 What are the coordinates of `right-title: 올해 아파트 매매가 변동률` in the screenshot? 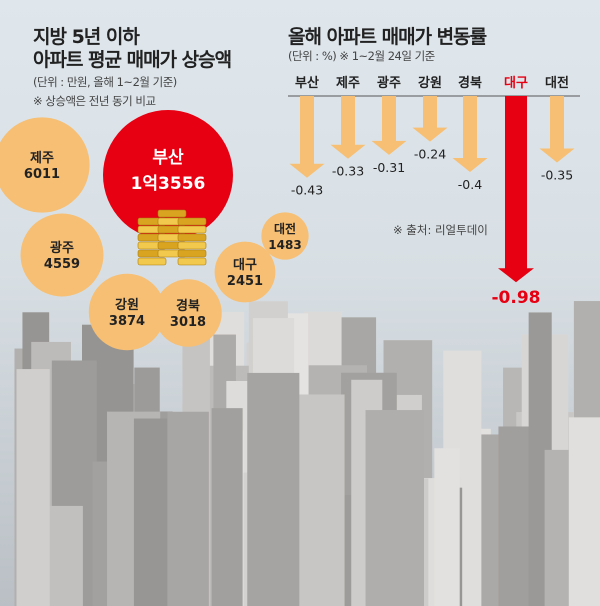 It's located at (387, 37).